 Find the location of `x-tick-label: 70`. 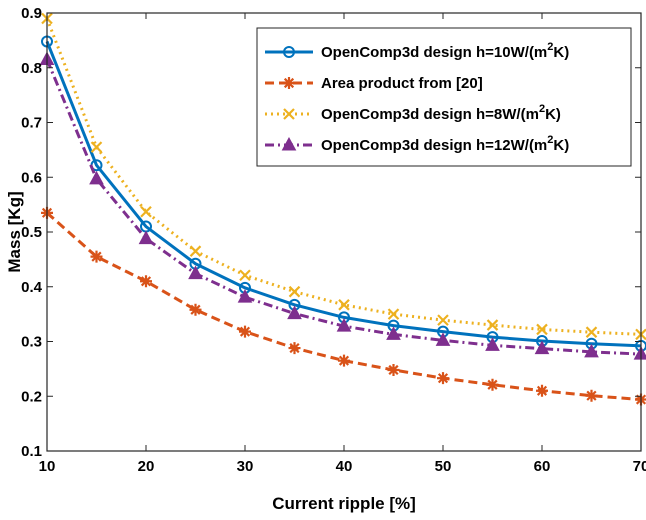

x-tick-label: 70 is located at coordinates (639, 466).